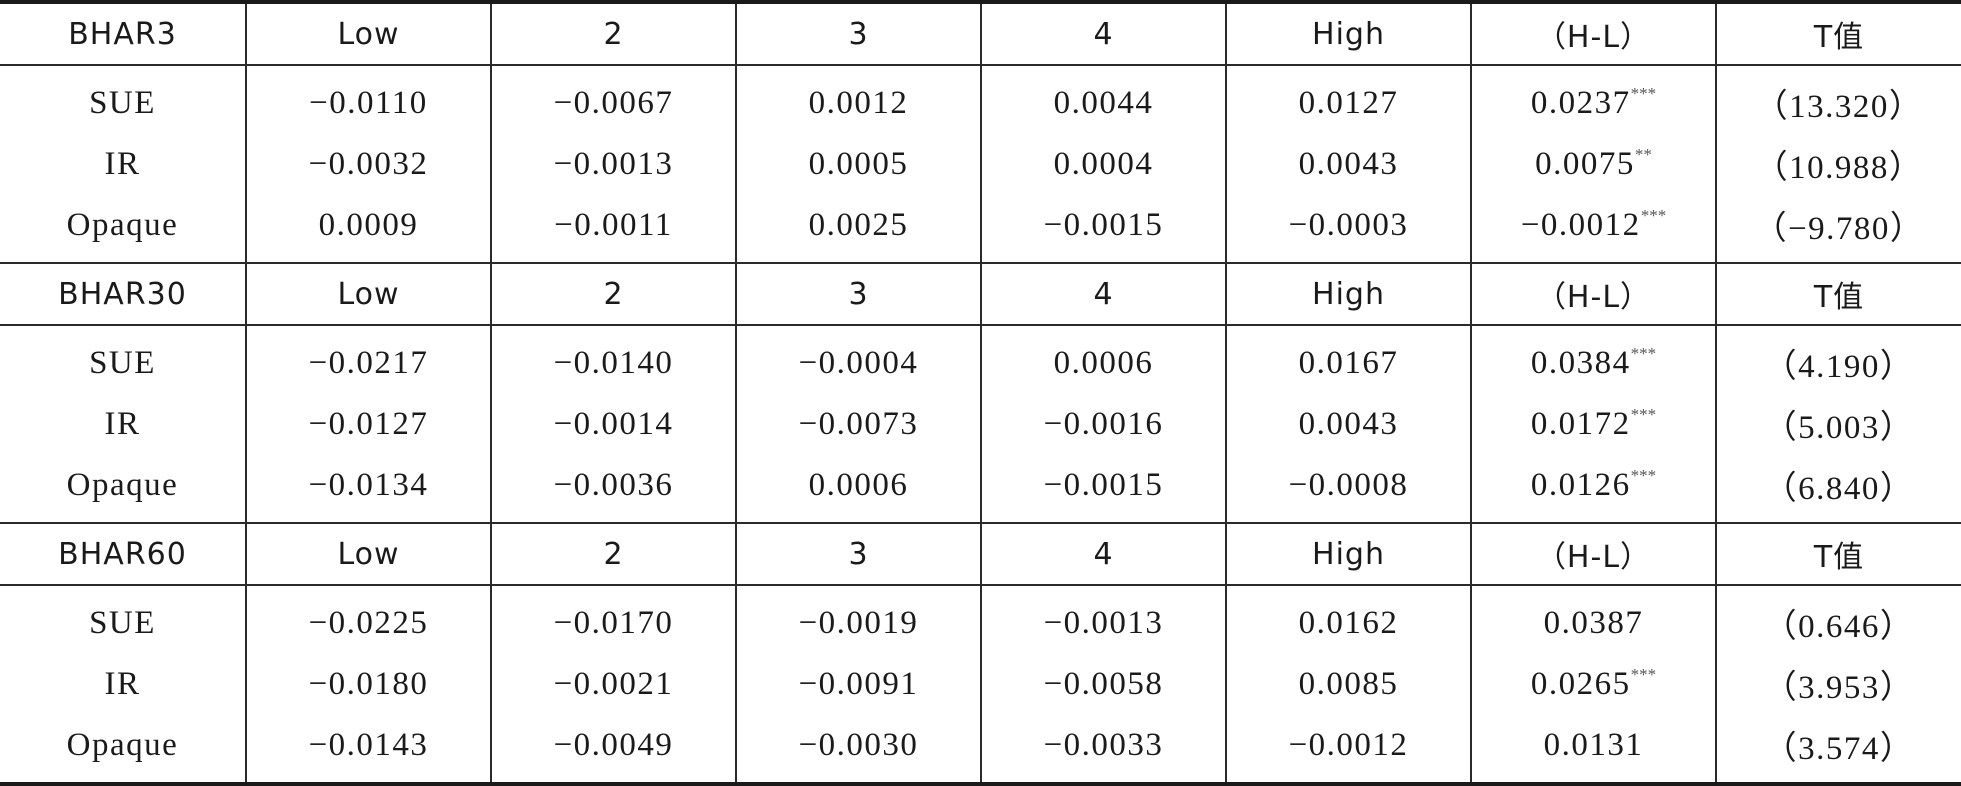 This screenshot has width=1961, height=786. What do you see at coordinates (1580, 484) in the screenshot?
I see `h-minus-l-value: 0.0126` at bounding box center [1580, 484].